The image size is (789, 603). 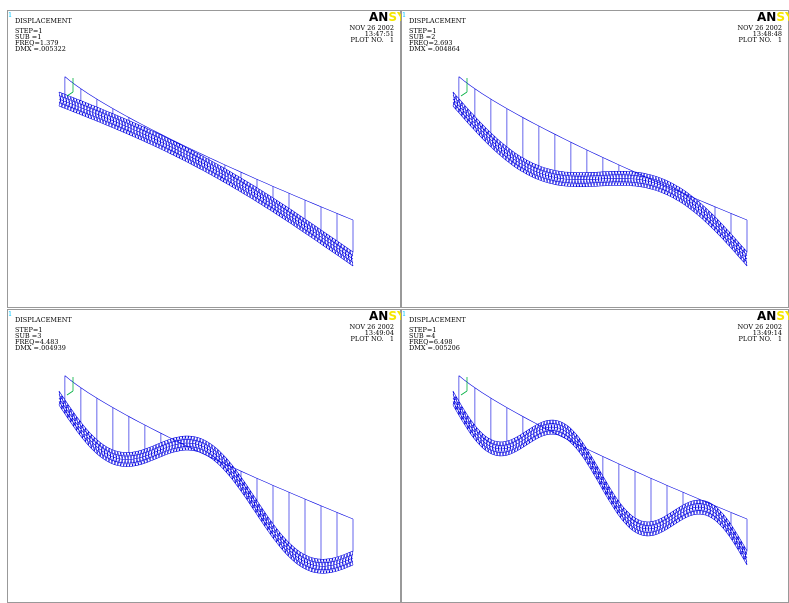 I want to click on sub-label: SUB =1, so click(x=28, y=37).